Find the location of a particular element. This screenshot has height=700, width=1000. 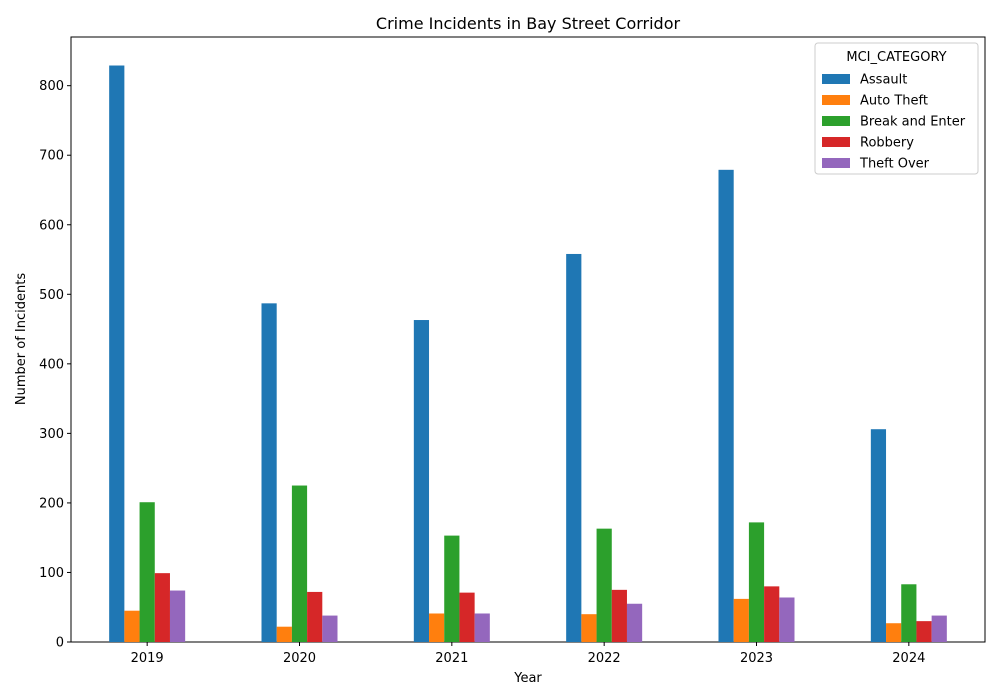

legend-label-assault: Assault is located at coordinates (883, 80).